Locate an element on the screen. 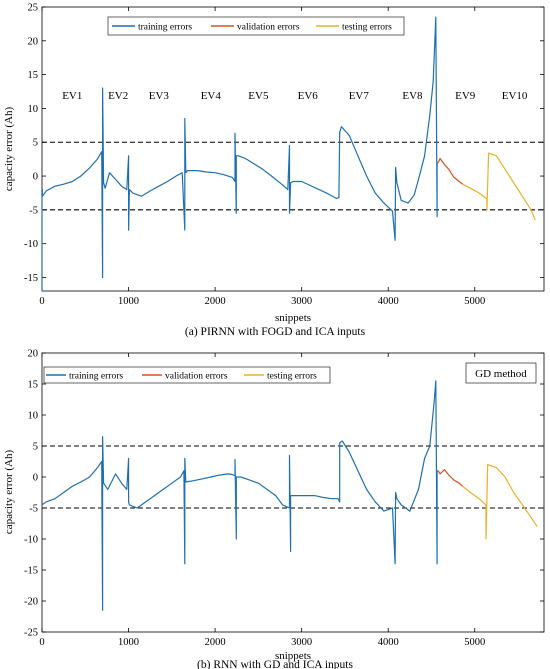  segment-label: EV9 is located at coordinates (465, 96).